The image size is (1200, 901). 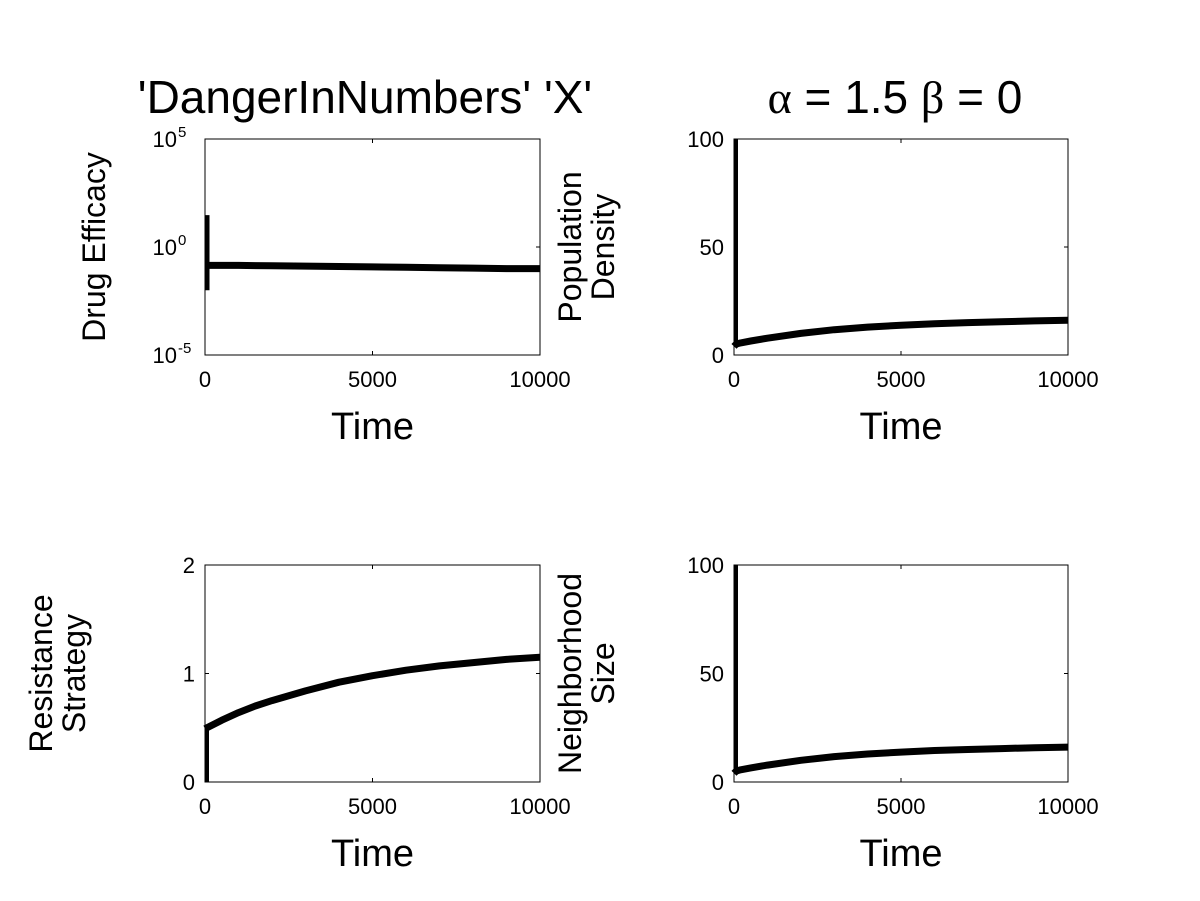 What do you see at coordinates (182, 240) in the screenshot?
I see `y-tick-exponent: 0` at bounding box center [182, 240].